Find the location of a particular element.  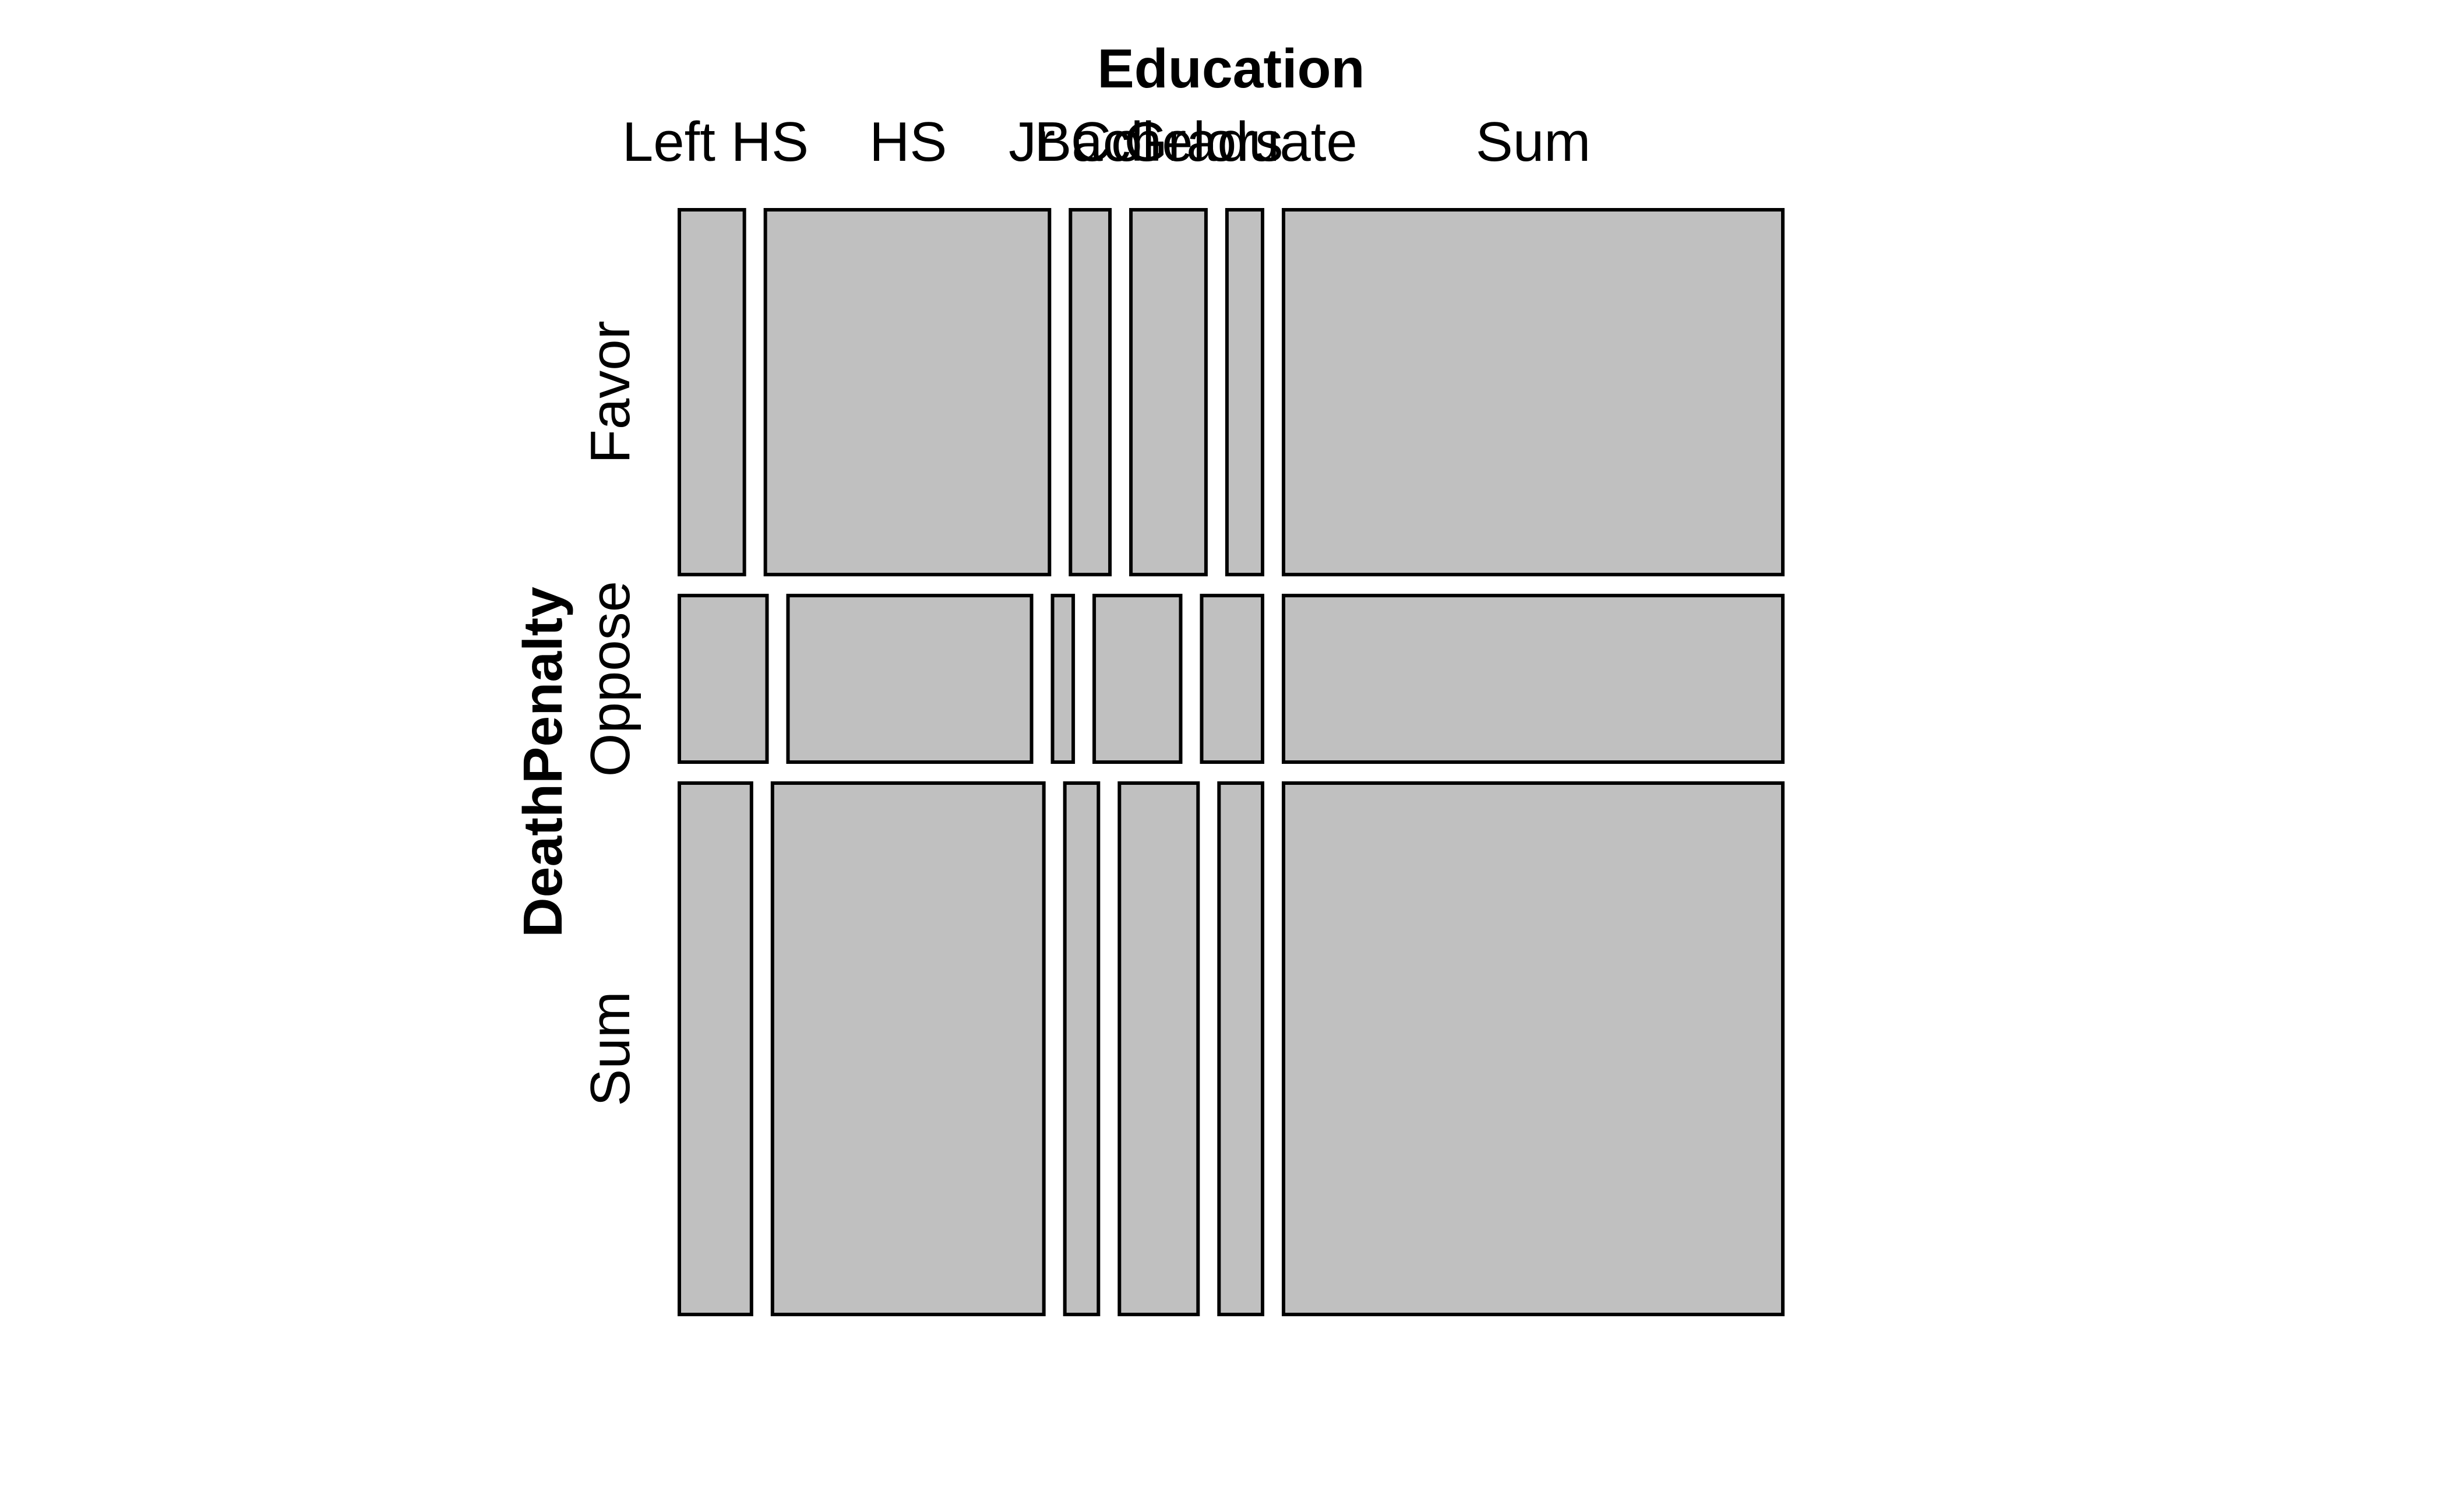

column-label: Sum is located at coordinates (1533, 142).